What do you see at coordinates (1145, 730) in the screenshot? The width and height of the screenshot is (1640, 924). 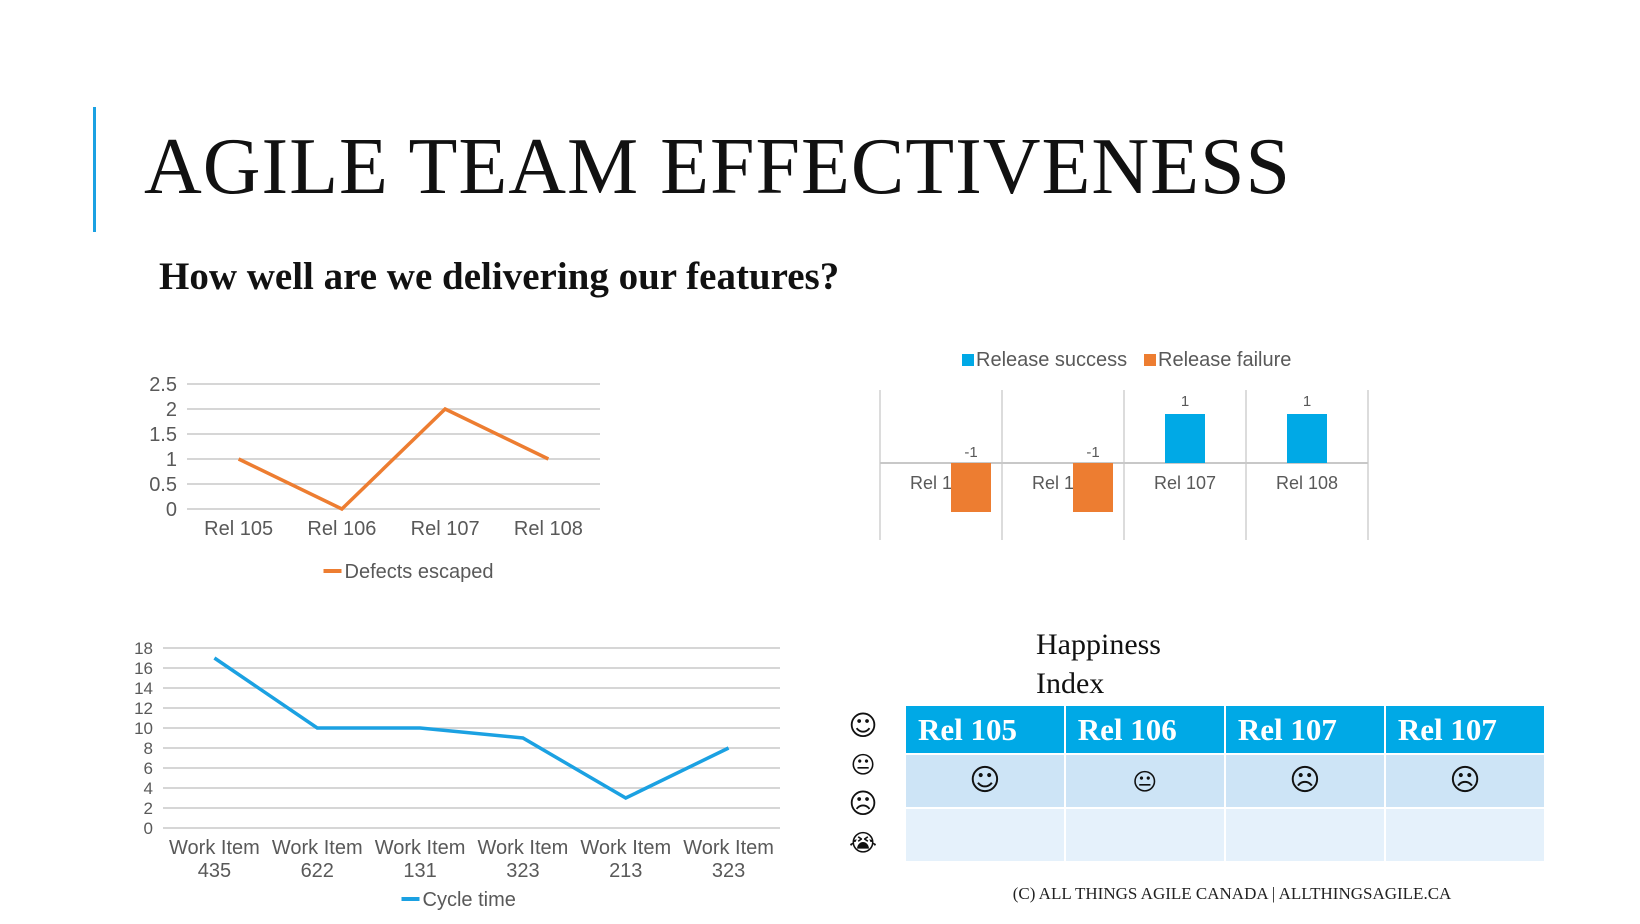 I see `header-rel-106: Rel 106` at bounding box center [1145, 730].